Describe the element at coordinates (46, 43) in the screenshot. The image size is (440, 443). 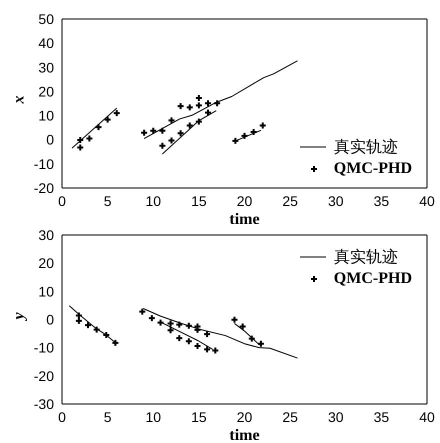
I see `y-tick-label: 40` at that location.